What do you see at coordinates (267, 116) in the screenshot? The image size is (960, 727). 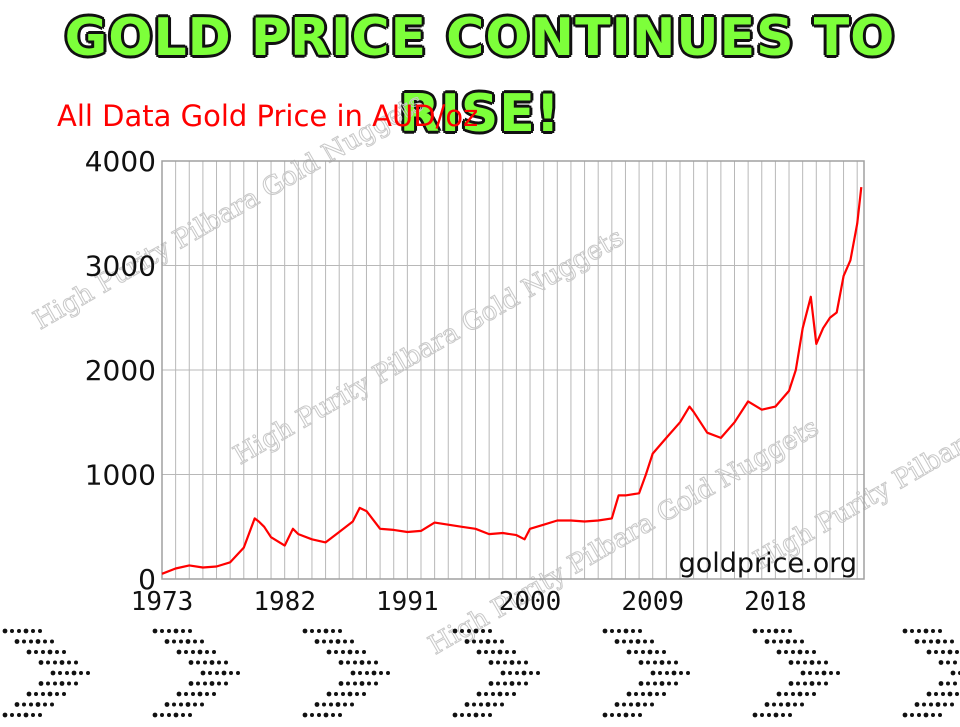 I see `chart-title: All Data Gold Price in AUD/oz` at bounding box center [267, 116].